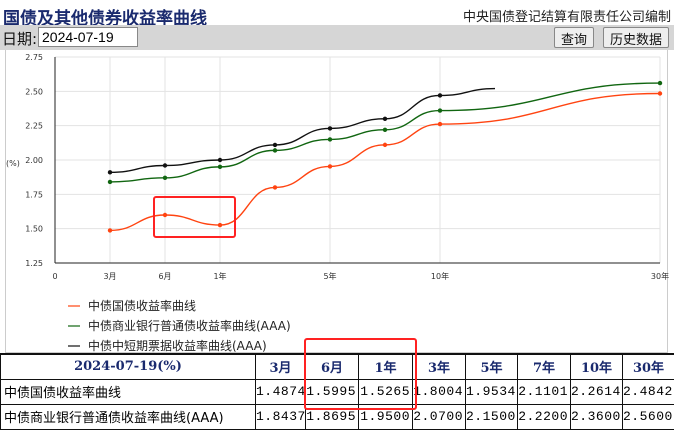  I want to click on x-tick-label: 3月, so click(109, 276).